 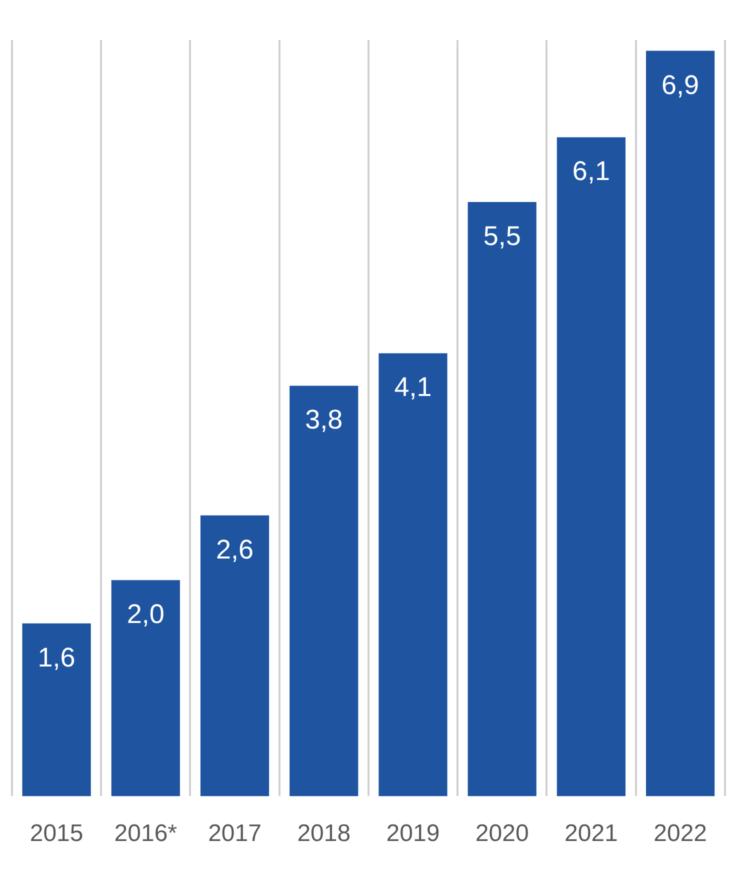 What do you see at coordinates (57, 834) in the screenshot?
I see `x-tick-label: 2015` at bounding box center [57, 834].